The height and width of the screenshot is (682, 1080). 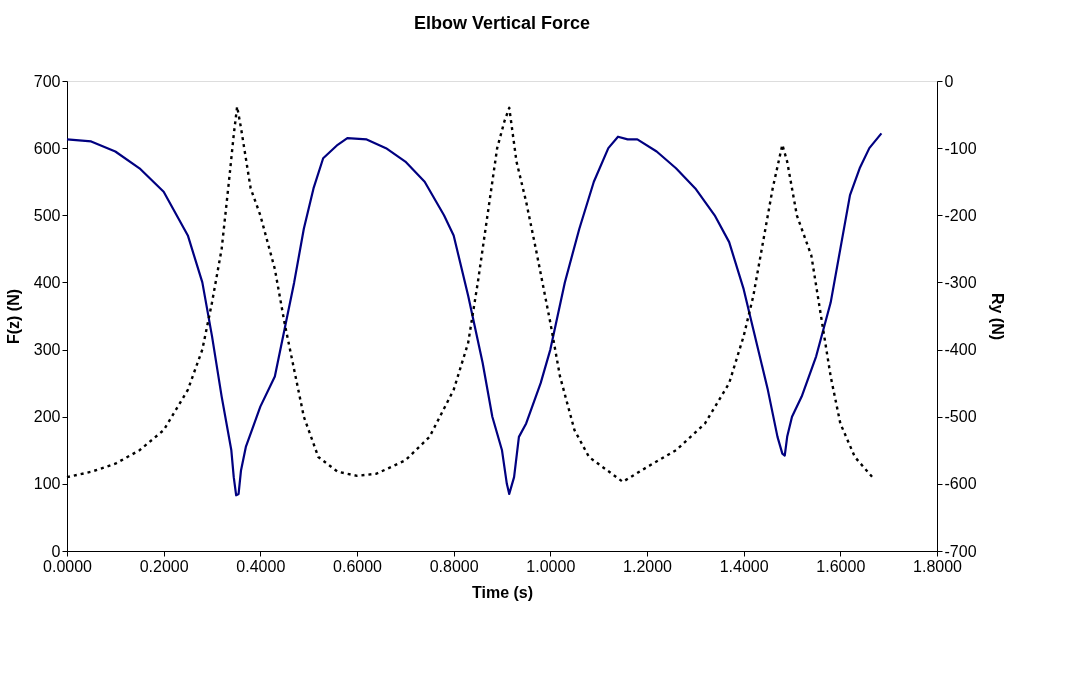 What do you see at coordinates (358, 566) in the screenshot?
I see `x-tick-label: 0.6000` at bounding box center [358, 566].